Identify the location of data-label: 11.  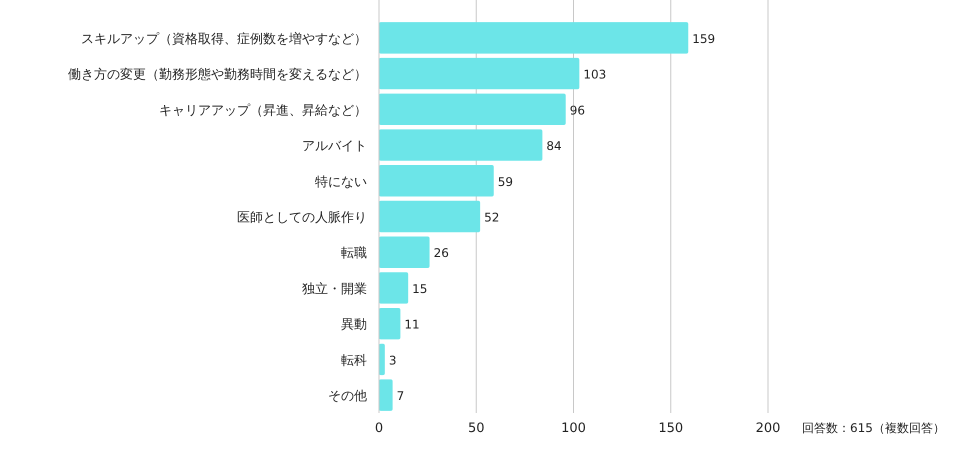
(412, 325).